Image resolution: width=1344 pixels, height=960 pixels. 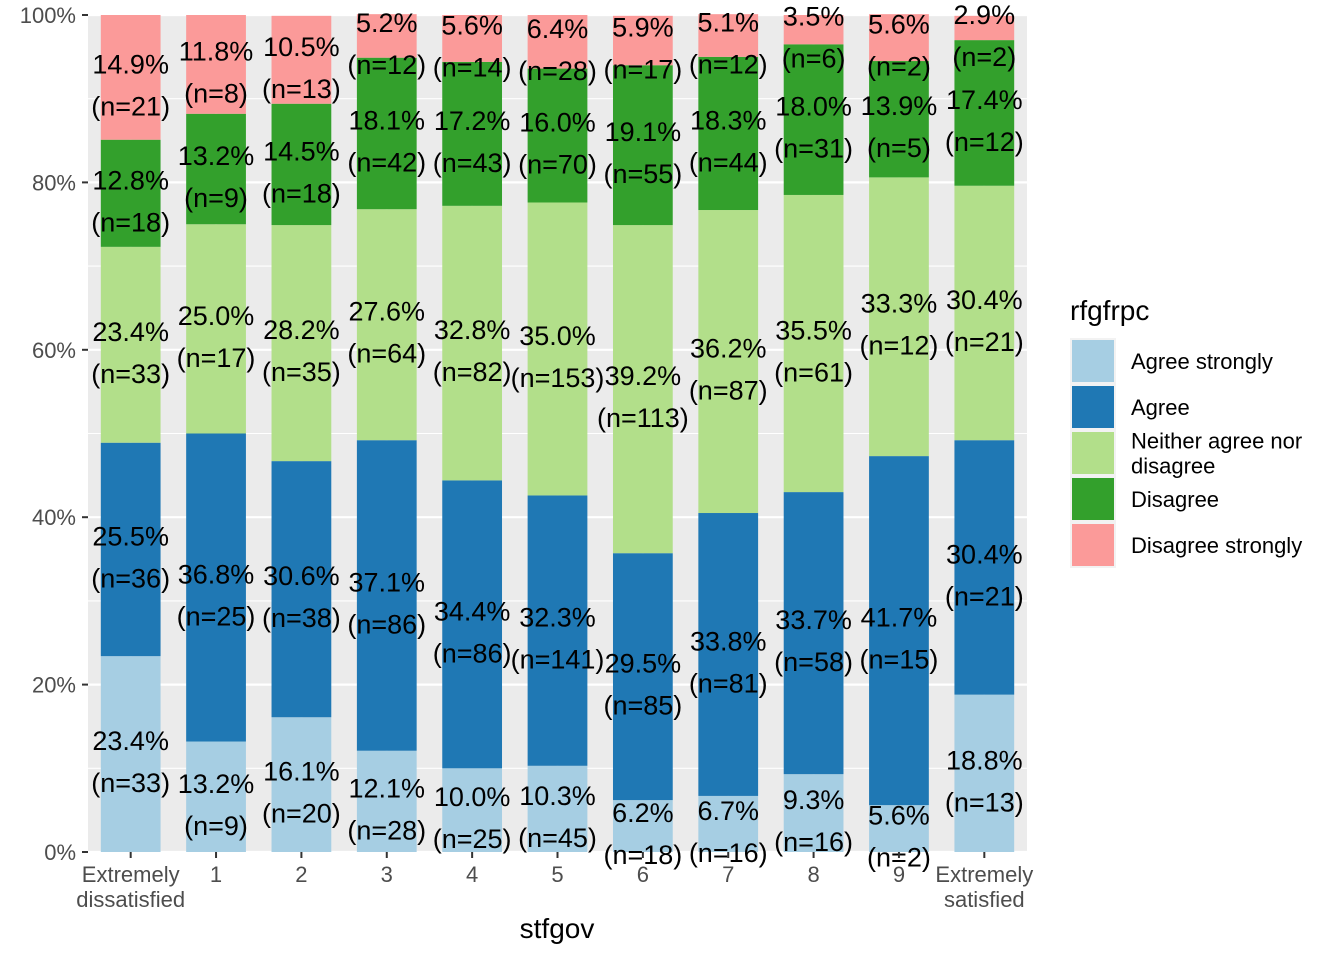 I want to click on segment-percent-label: 37.1%, so click(x=386, y=582).